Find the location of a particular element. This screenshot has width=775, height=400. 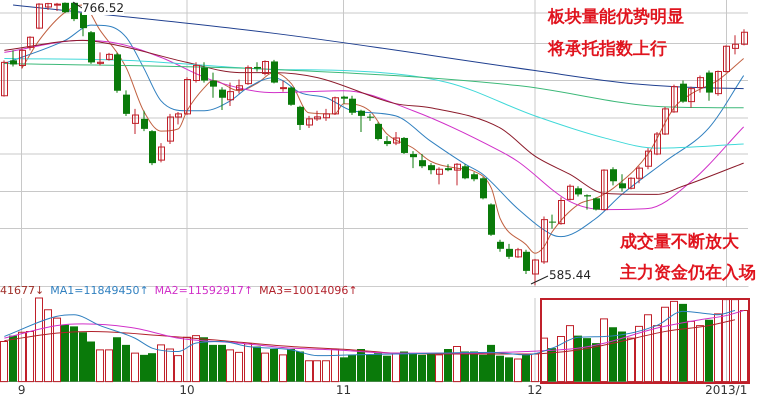

annotation: 41677↓ is located at coordinates (22, 290).